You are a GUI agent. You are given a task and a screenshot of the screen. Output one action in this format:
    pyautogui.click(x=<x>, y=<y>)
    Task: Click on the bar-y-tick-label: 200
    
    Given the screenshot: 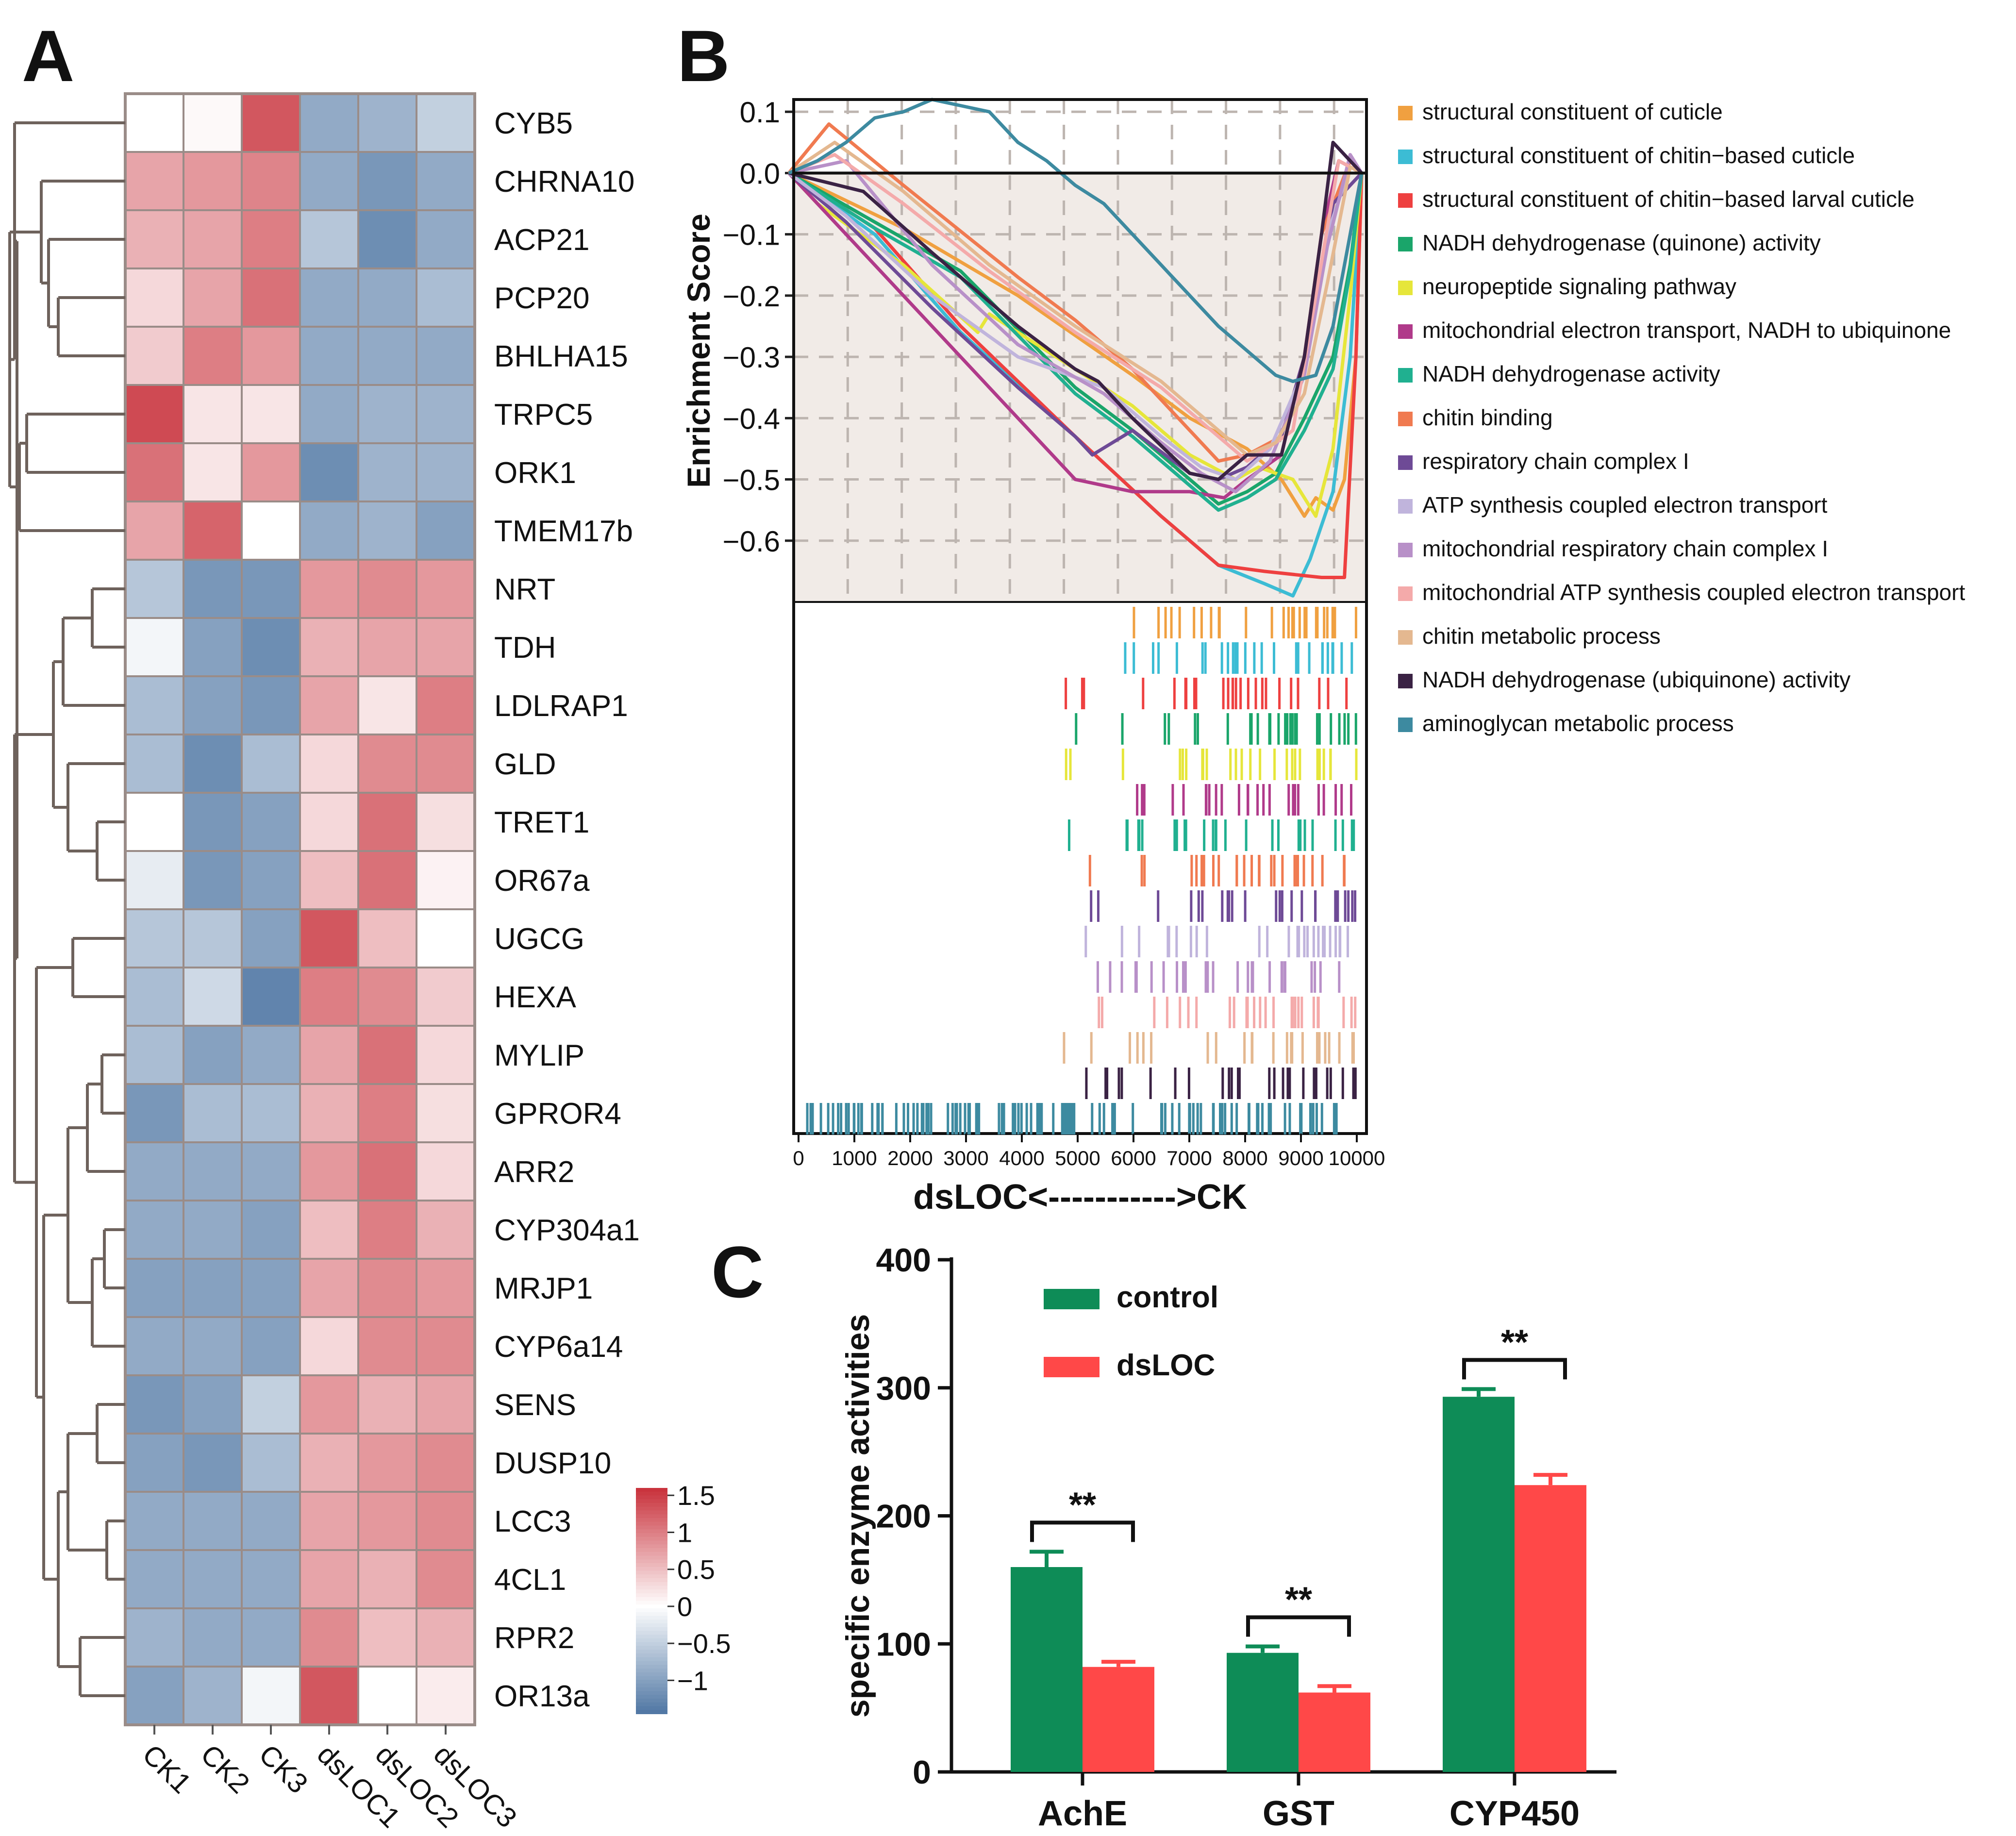 What is the action you would take?
    pyautogui.click(x=903, y=1516)
    